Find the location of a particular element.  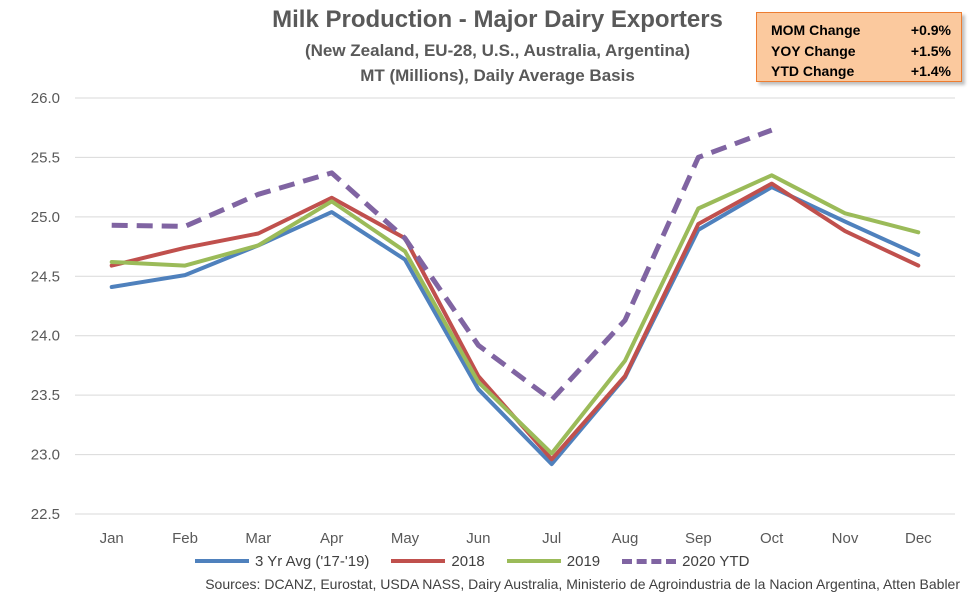

y-axis-ticks: 26.0 25.5 25.0 24.5 24.0 23.5 23.0 22.5 is located at coordinates (45, 306).